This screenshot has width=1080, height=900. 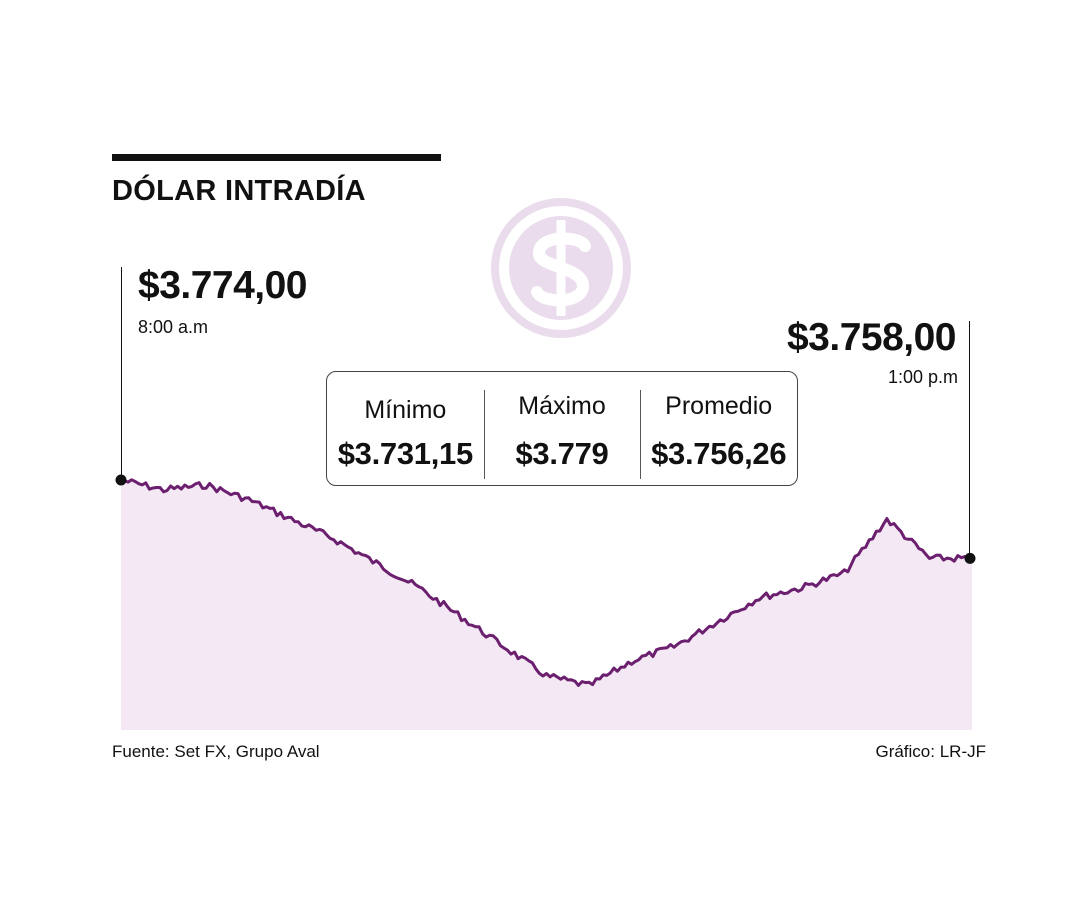 I want to click on stat-minimum: Mínimo $3.731,15, so click(x=405, y=428).